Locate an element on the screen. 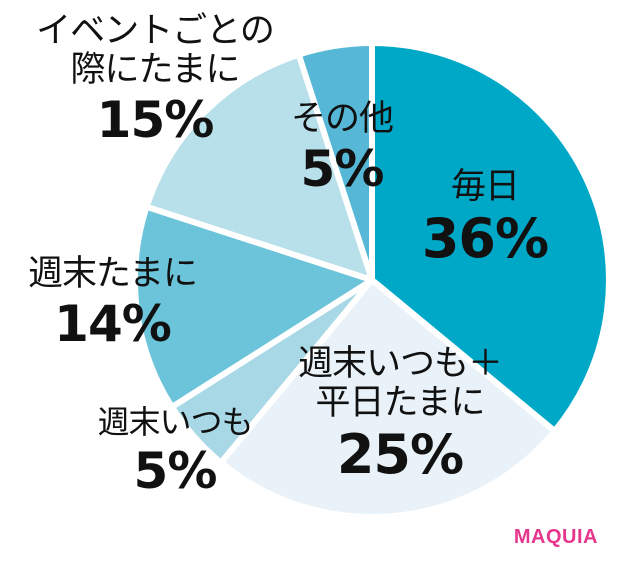 The height and width of the screenshot is (569, 620). label-weekend-sometimes: 週末たまに 14% is located at coordinates (112, 304).